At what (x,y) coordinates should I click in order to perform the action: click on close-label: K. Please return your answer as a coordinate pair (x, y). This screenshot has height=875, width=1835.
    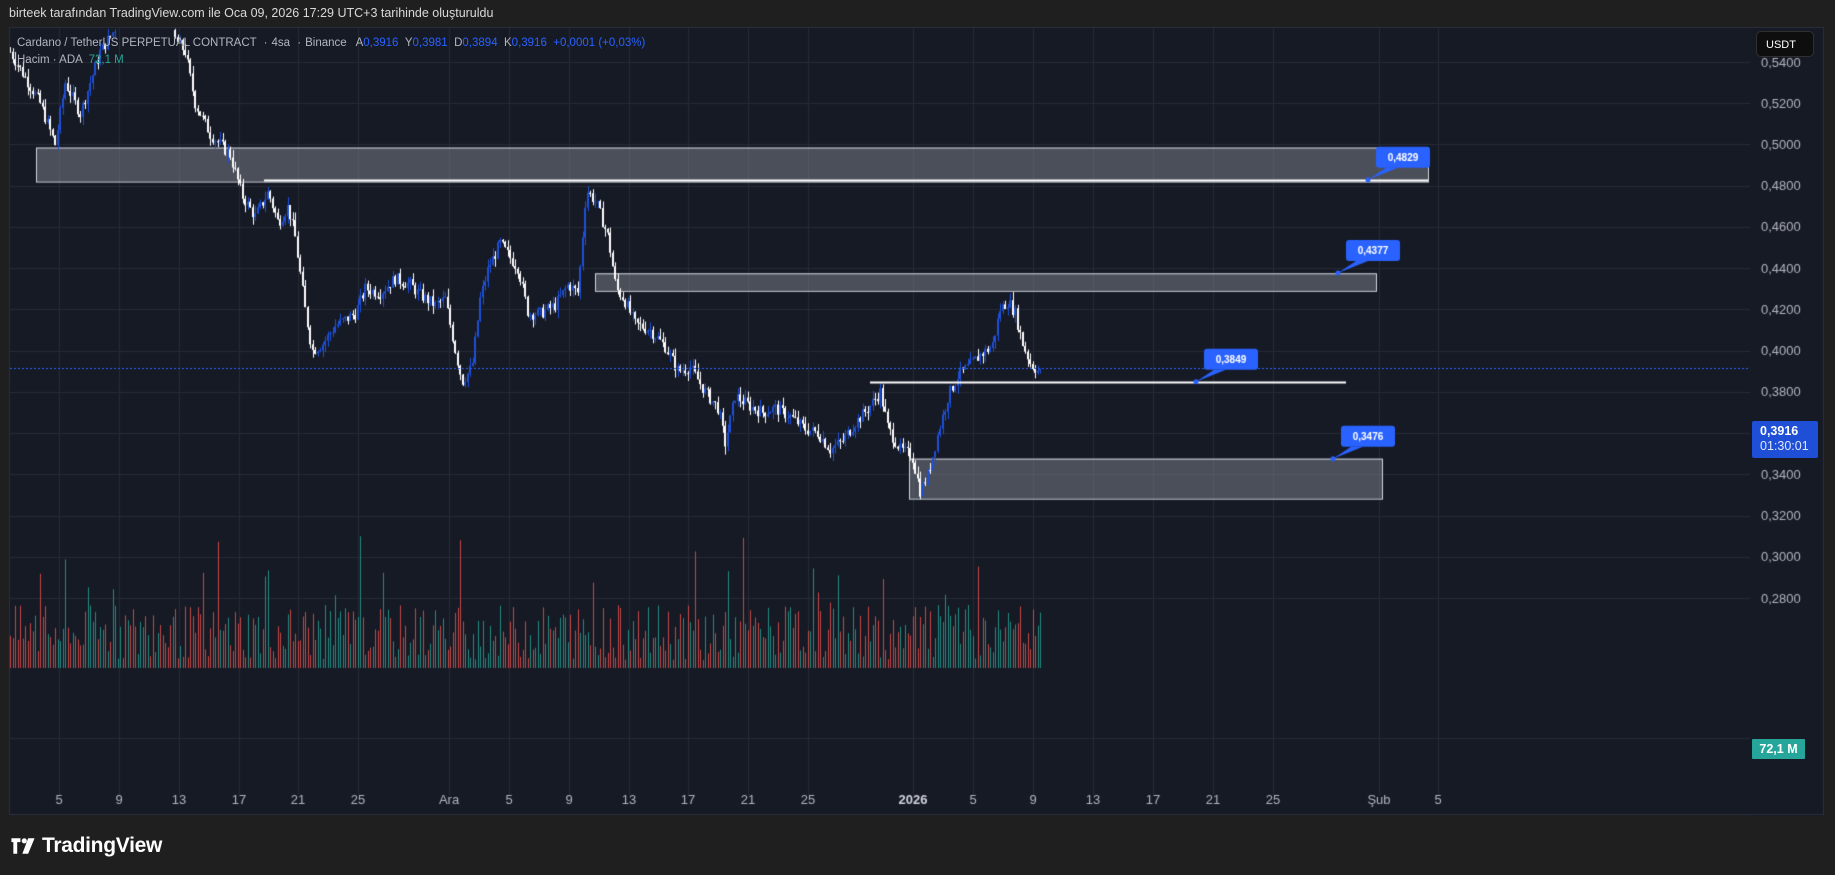
    Looking at the image, I should click on (508, 43).